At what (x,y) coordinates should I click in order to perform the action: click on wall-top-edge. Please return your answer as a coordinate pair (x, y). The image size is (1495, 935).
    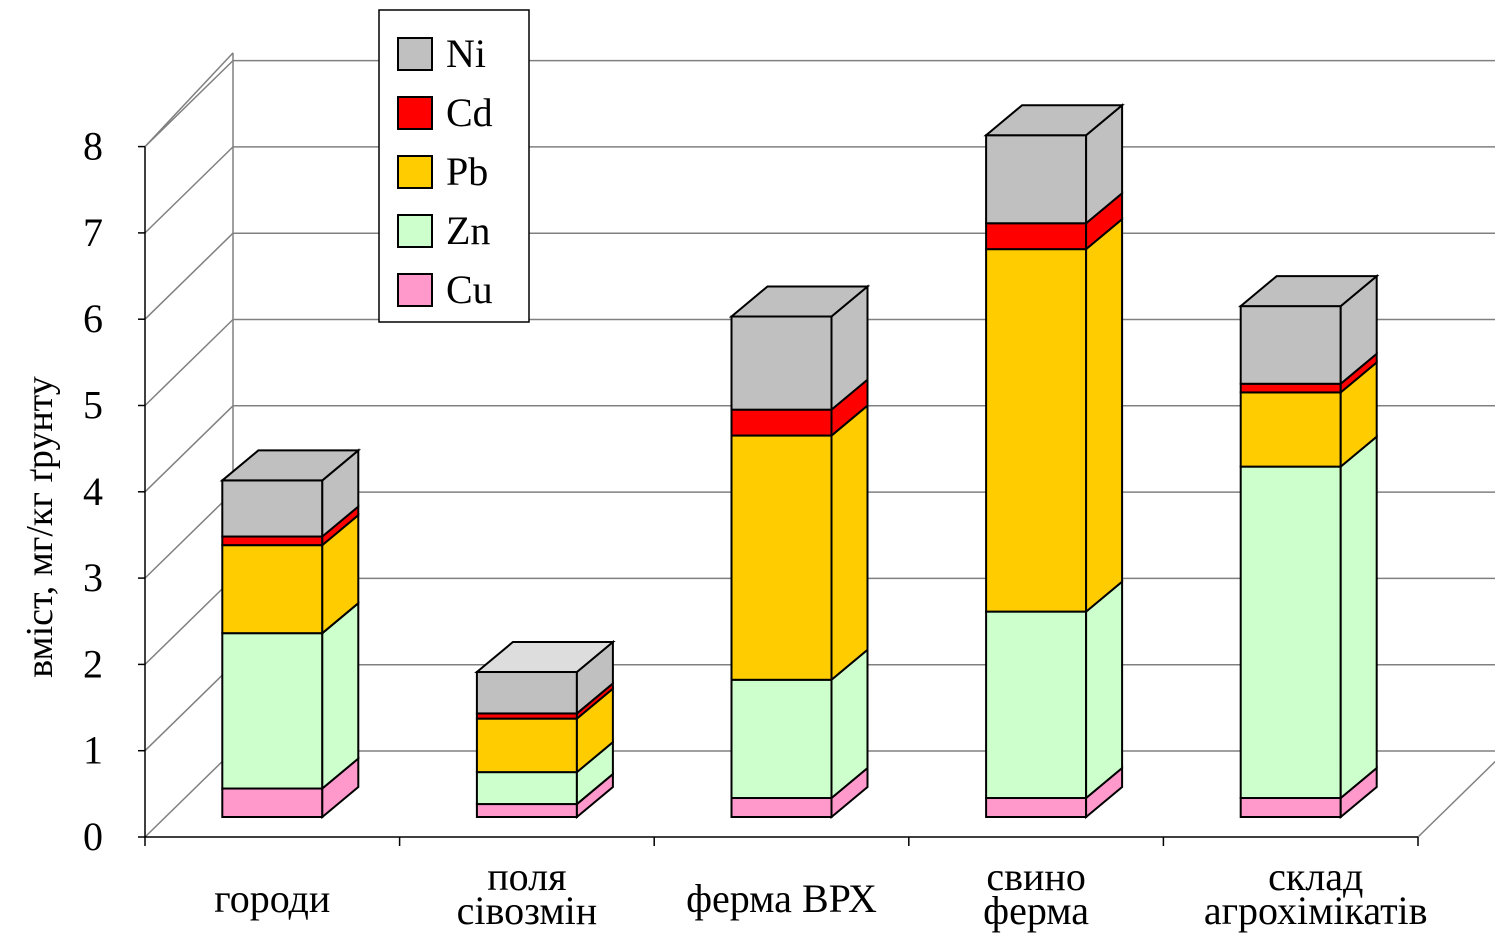
    Looking at the image, I should click on (189, 100).